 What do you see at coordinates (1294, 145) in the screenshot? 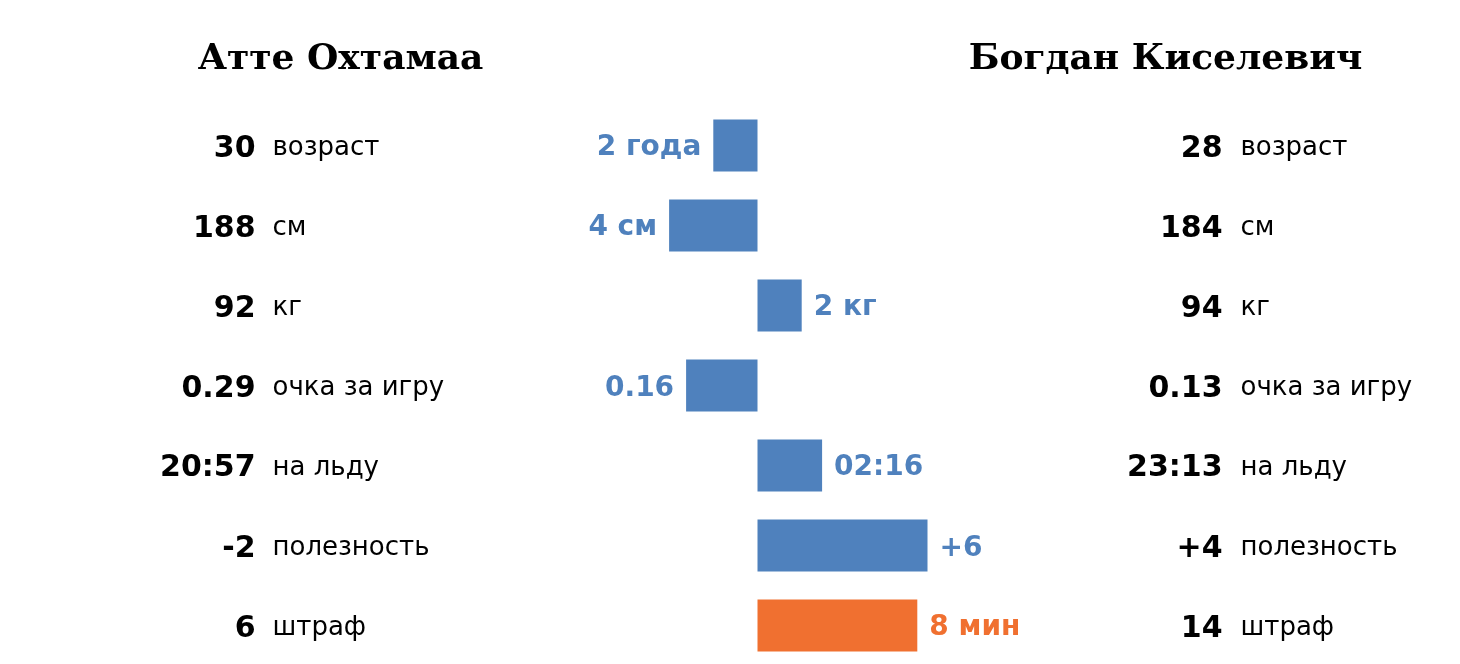
I see `category-label: возраст` at bounding box center [1294, 145].